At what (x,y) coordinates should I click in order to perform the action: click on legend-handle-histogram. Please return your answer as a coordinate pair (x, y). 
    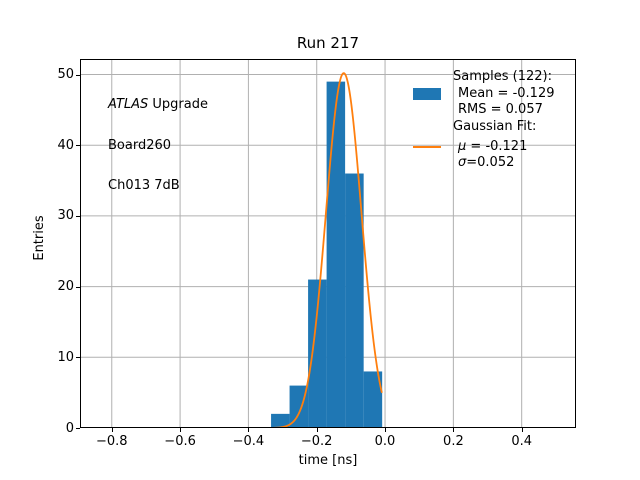
    Looking at the image, I should click on (433, 93).